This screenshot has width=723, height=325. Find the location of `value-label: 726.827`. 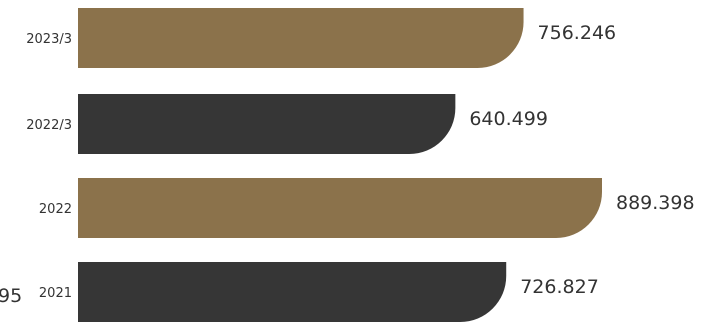

value-label: 726.827 is located at coordinates (559, 287).